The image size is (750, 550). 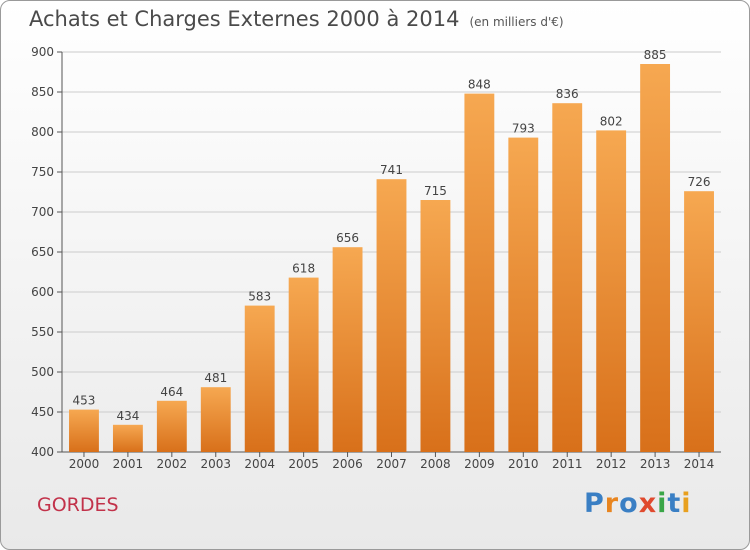 What do you see at coordinates (479, 85) in the screenshot?
I see `data-label: 848` at bounding box center [479, 85].